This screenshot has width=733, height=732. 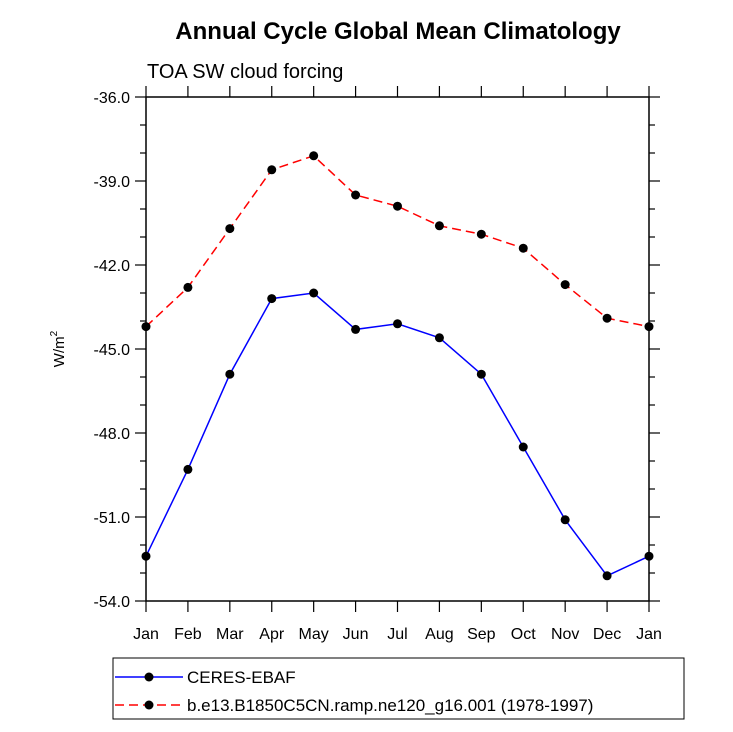 I want to click on x-tick-label: Feb, so click(x=188, y=634).